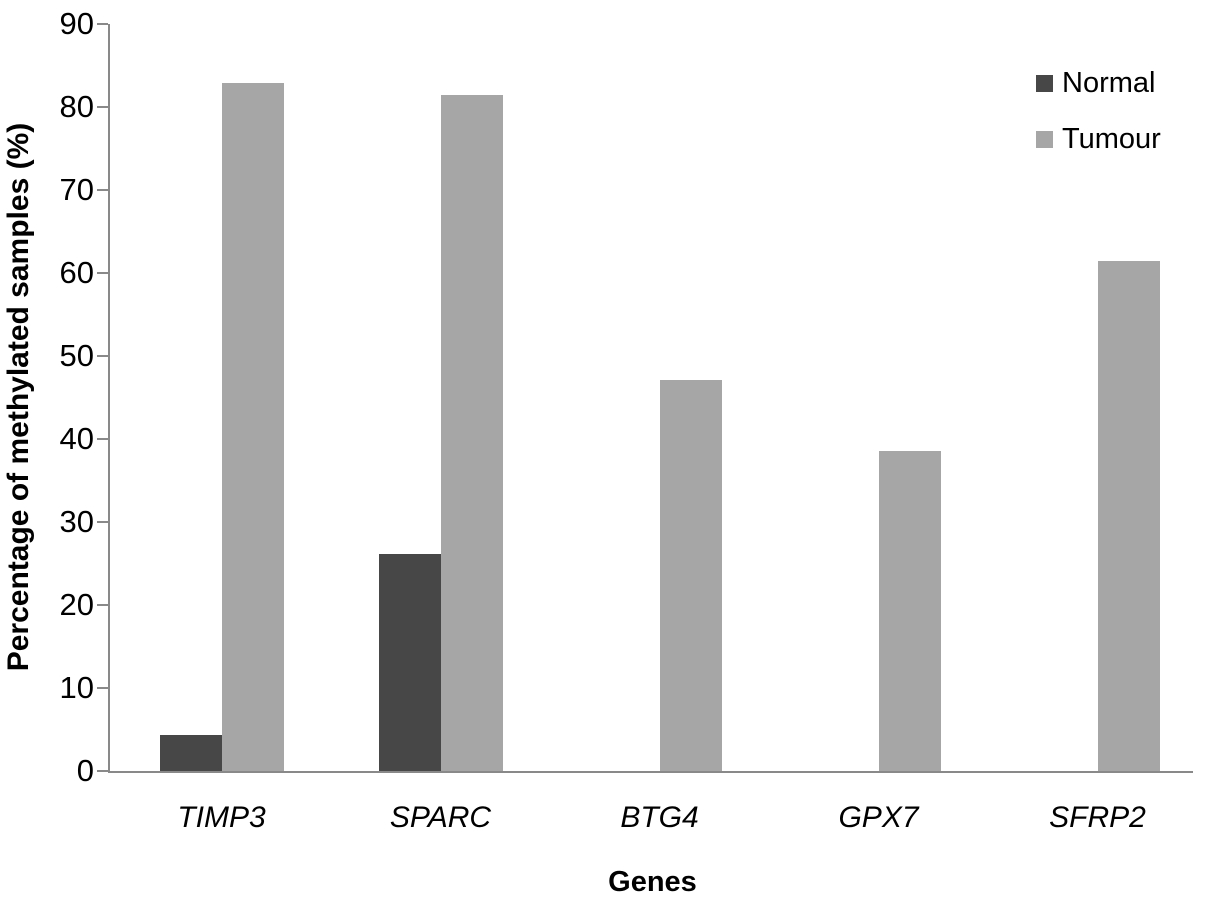  I want to click on bar-tumour-TIMP3, so click(252, 426).